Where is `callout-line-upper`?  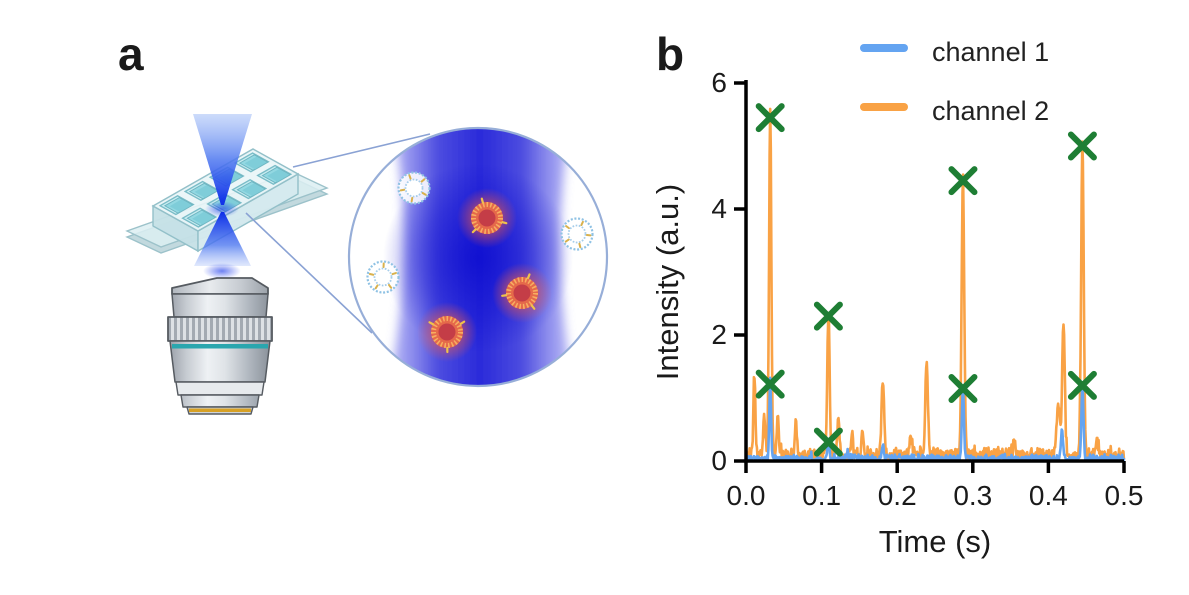 callout-line-upper is located at coordinates (361, 150).